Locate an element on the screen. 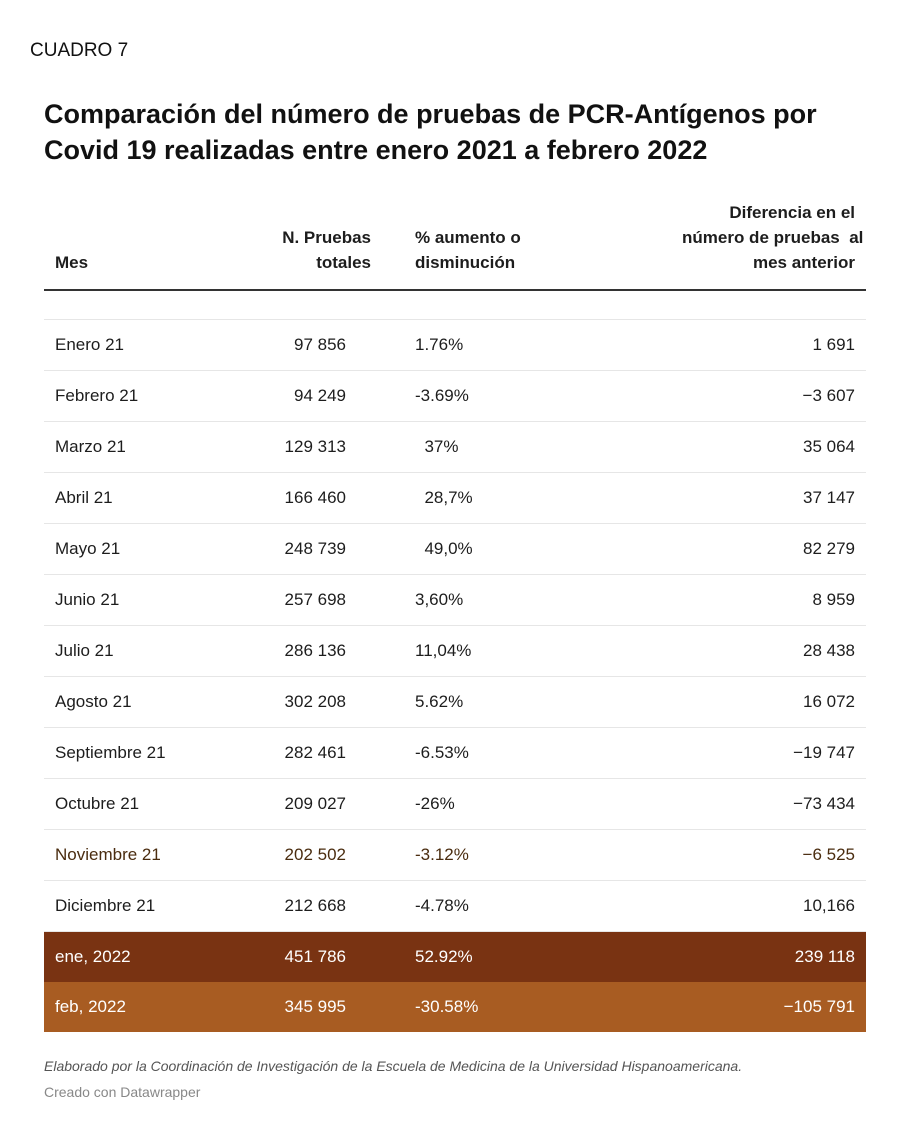  cell-pruebas: 166 460 is located at coordinates (307, 498).